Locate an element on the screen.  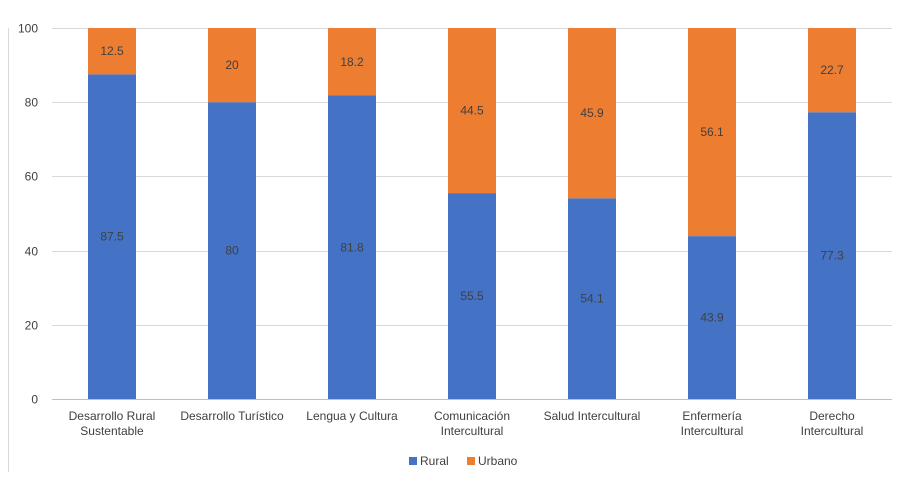
data-label-urbano: 18.2 is located at coordinates (352, 62).